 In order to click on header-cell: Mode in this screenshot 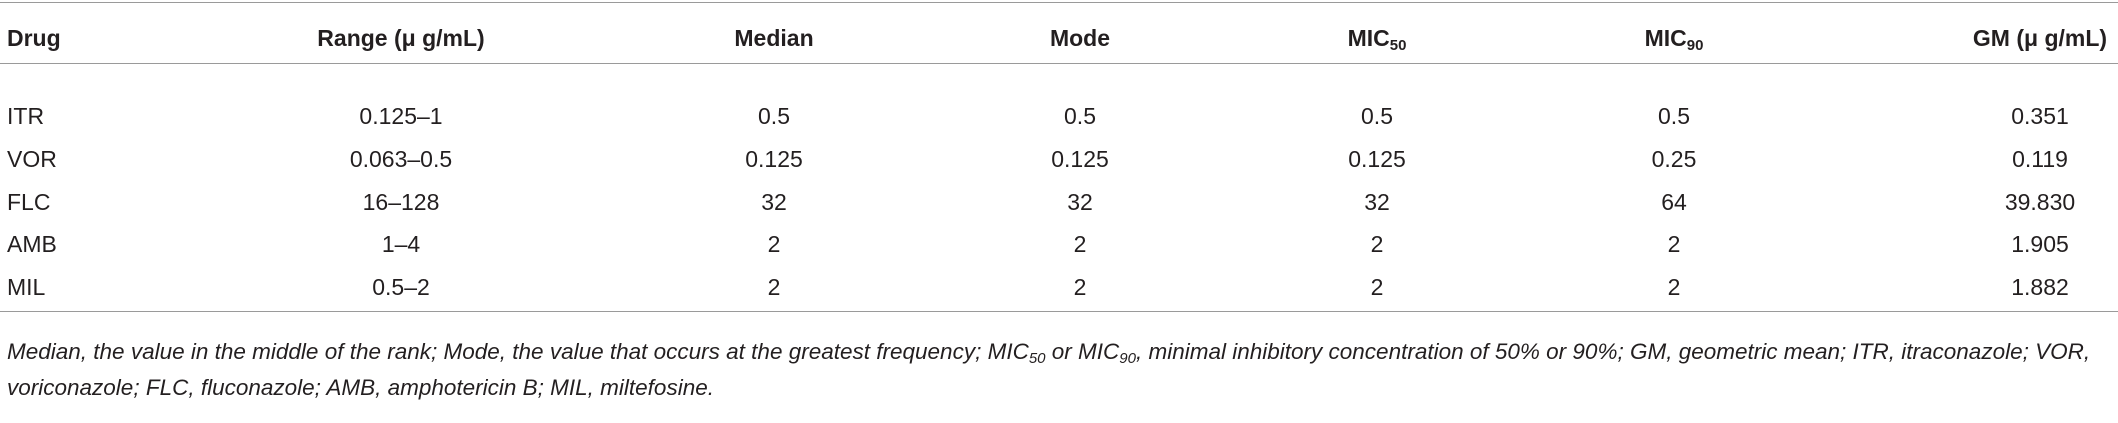, I will do `click(1080, 38)`.